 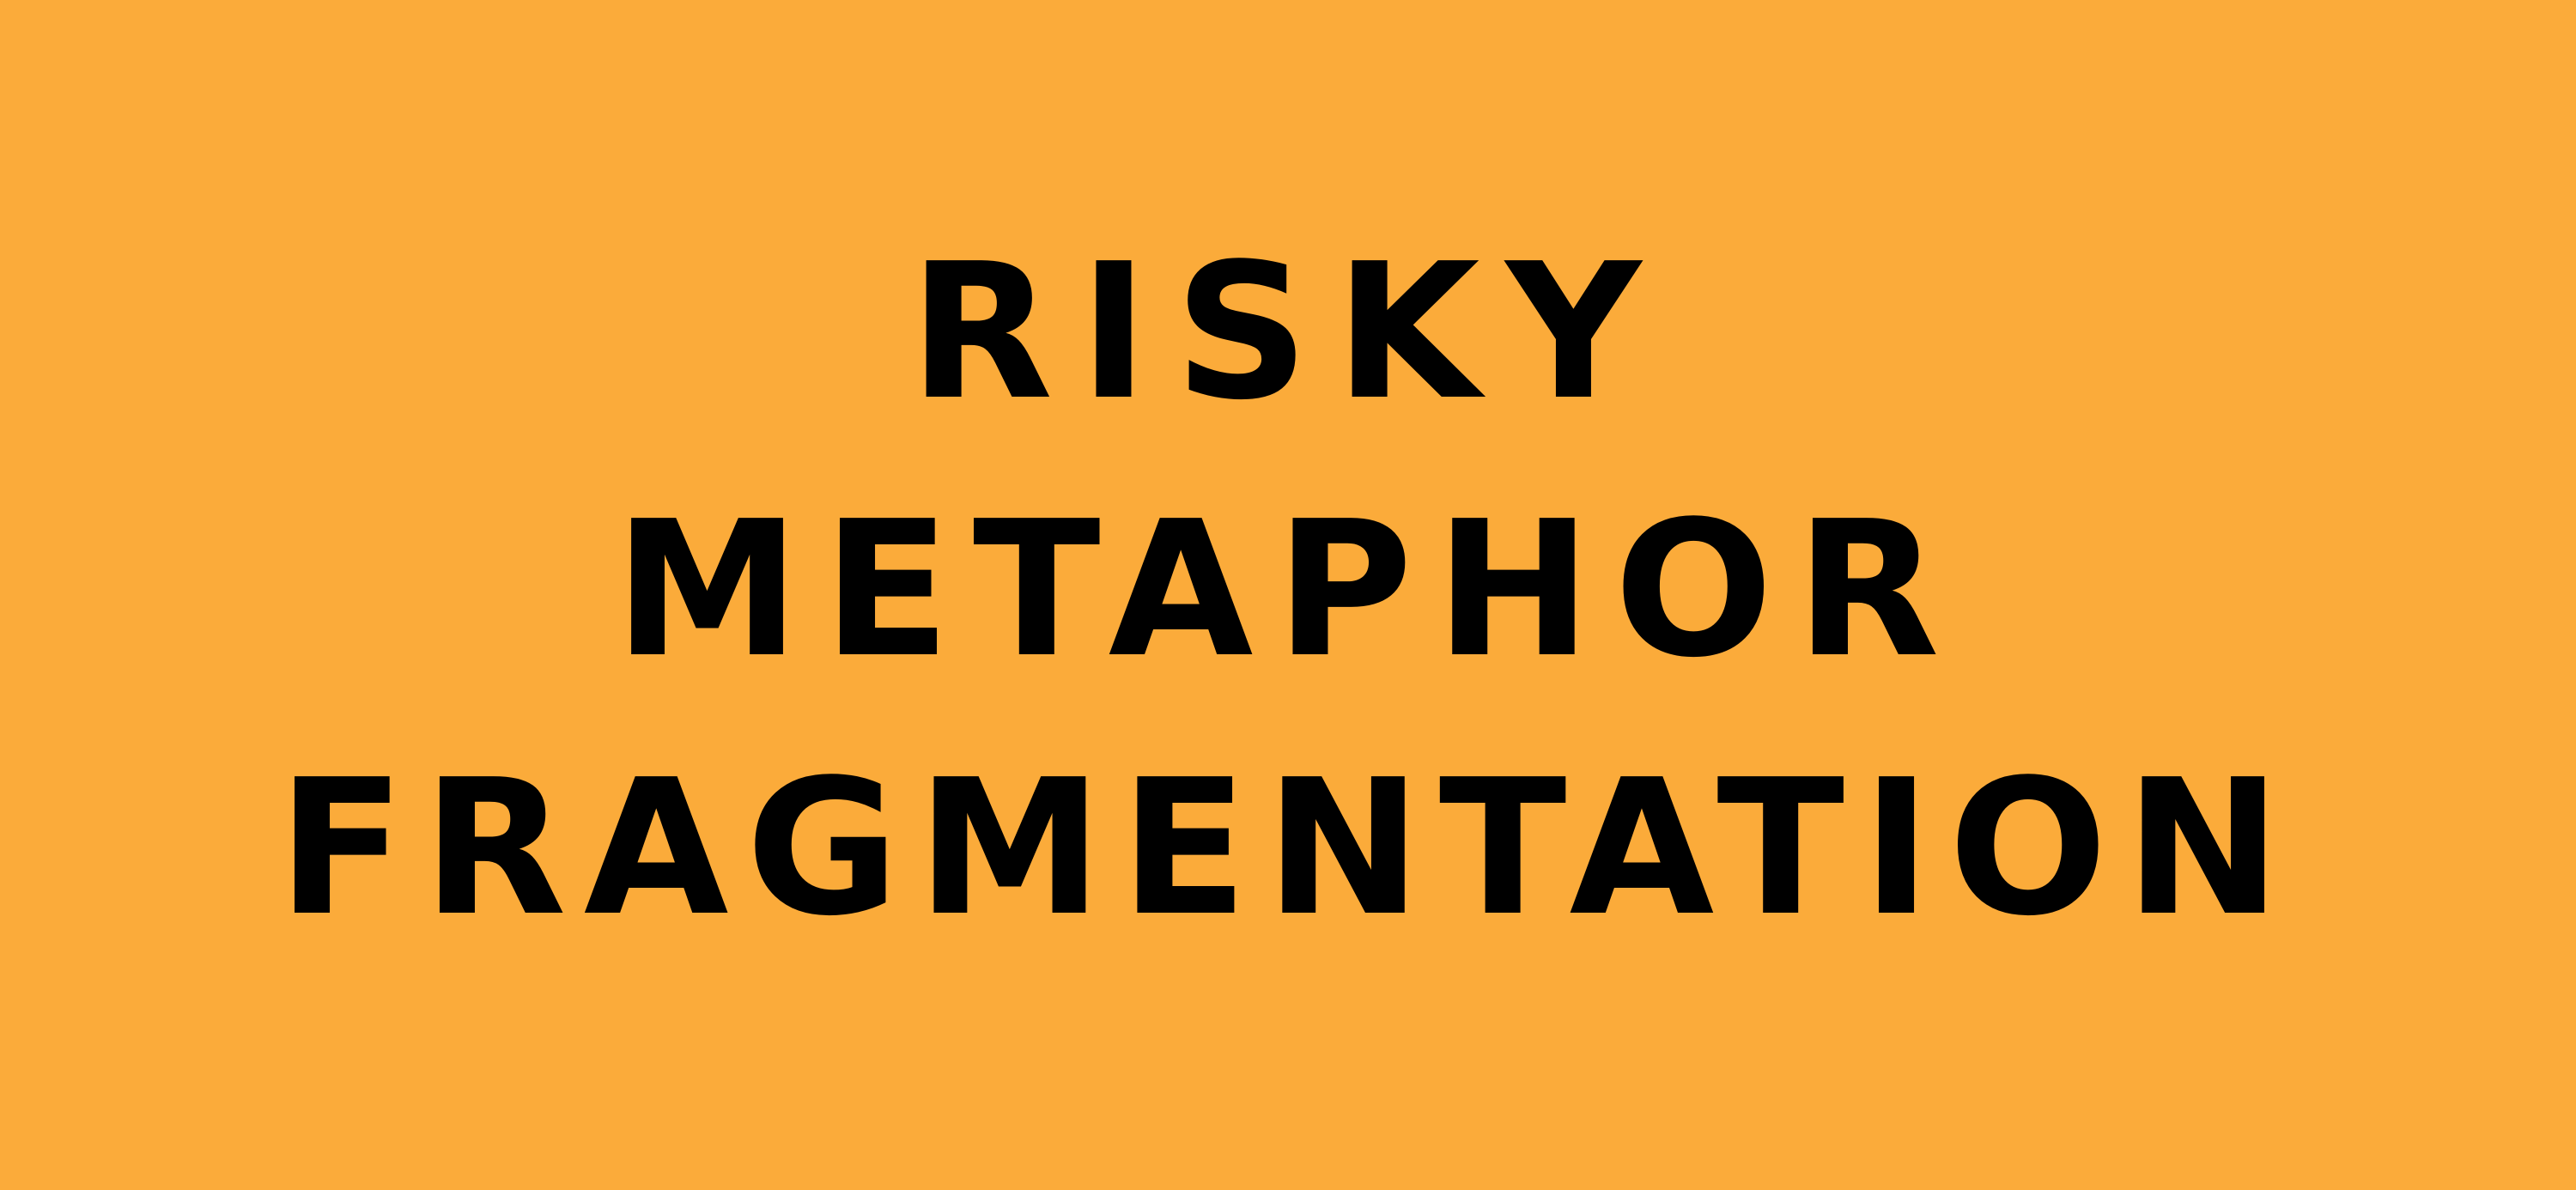 I want to click on title-line-2: METAPHOR, so click(x=1288, y=590).